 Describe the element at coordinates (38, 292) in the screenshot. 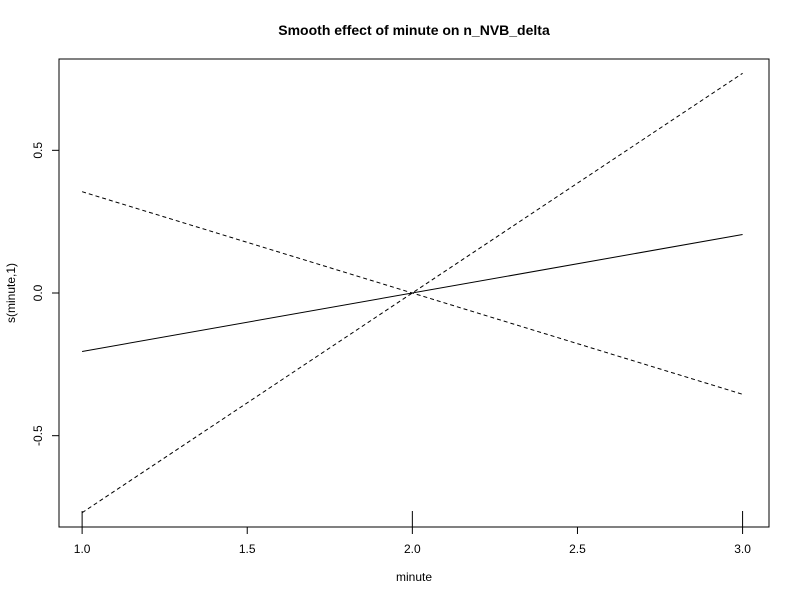

I see `y-tick-label: 0.0` at that location.